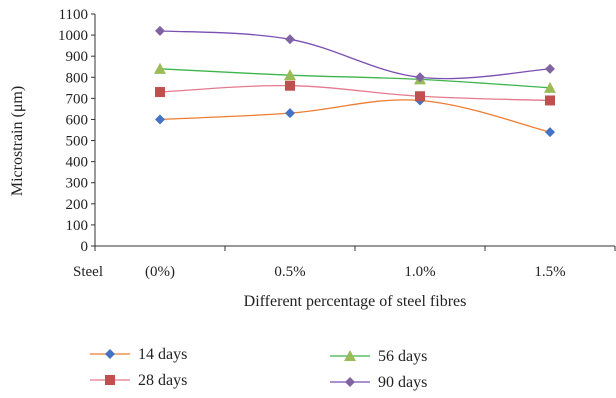  What do you see at coordinates (77, 205) in the screenshot?
I see `y-tick-label: 200` at bounding box center [77, 205].